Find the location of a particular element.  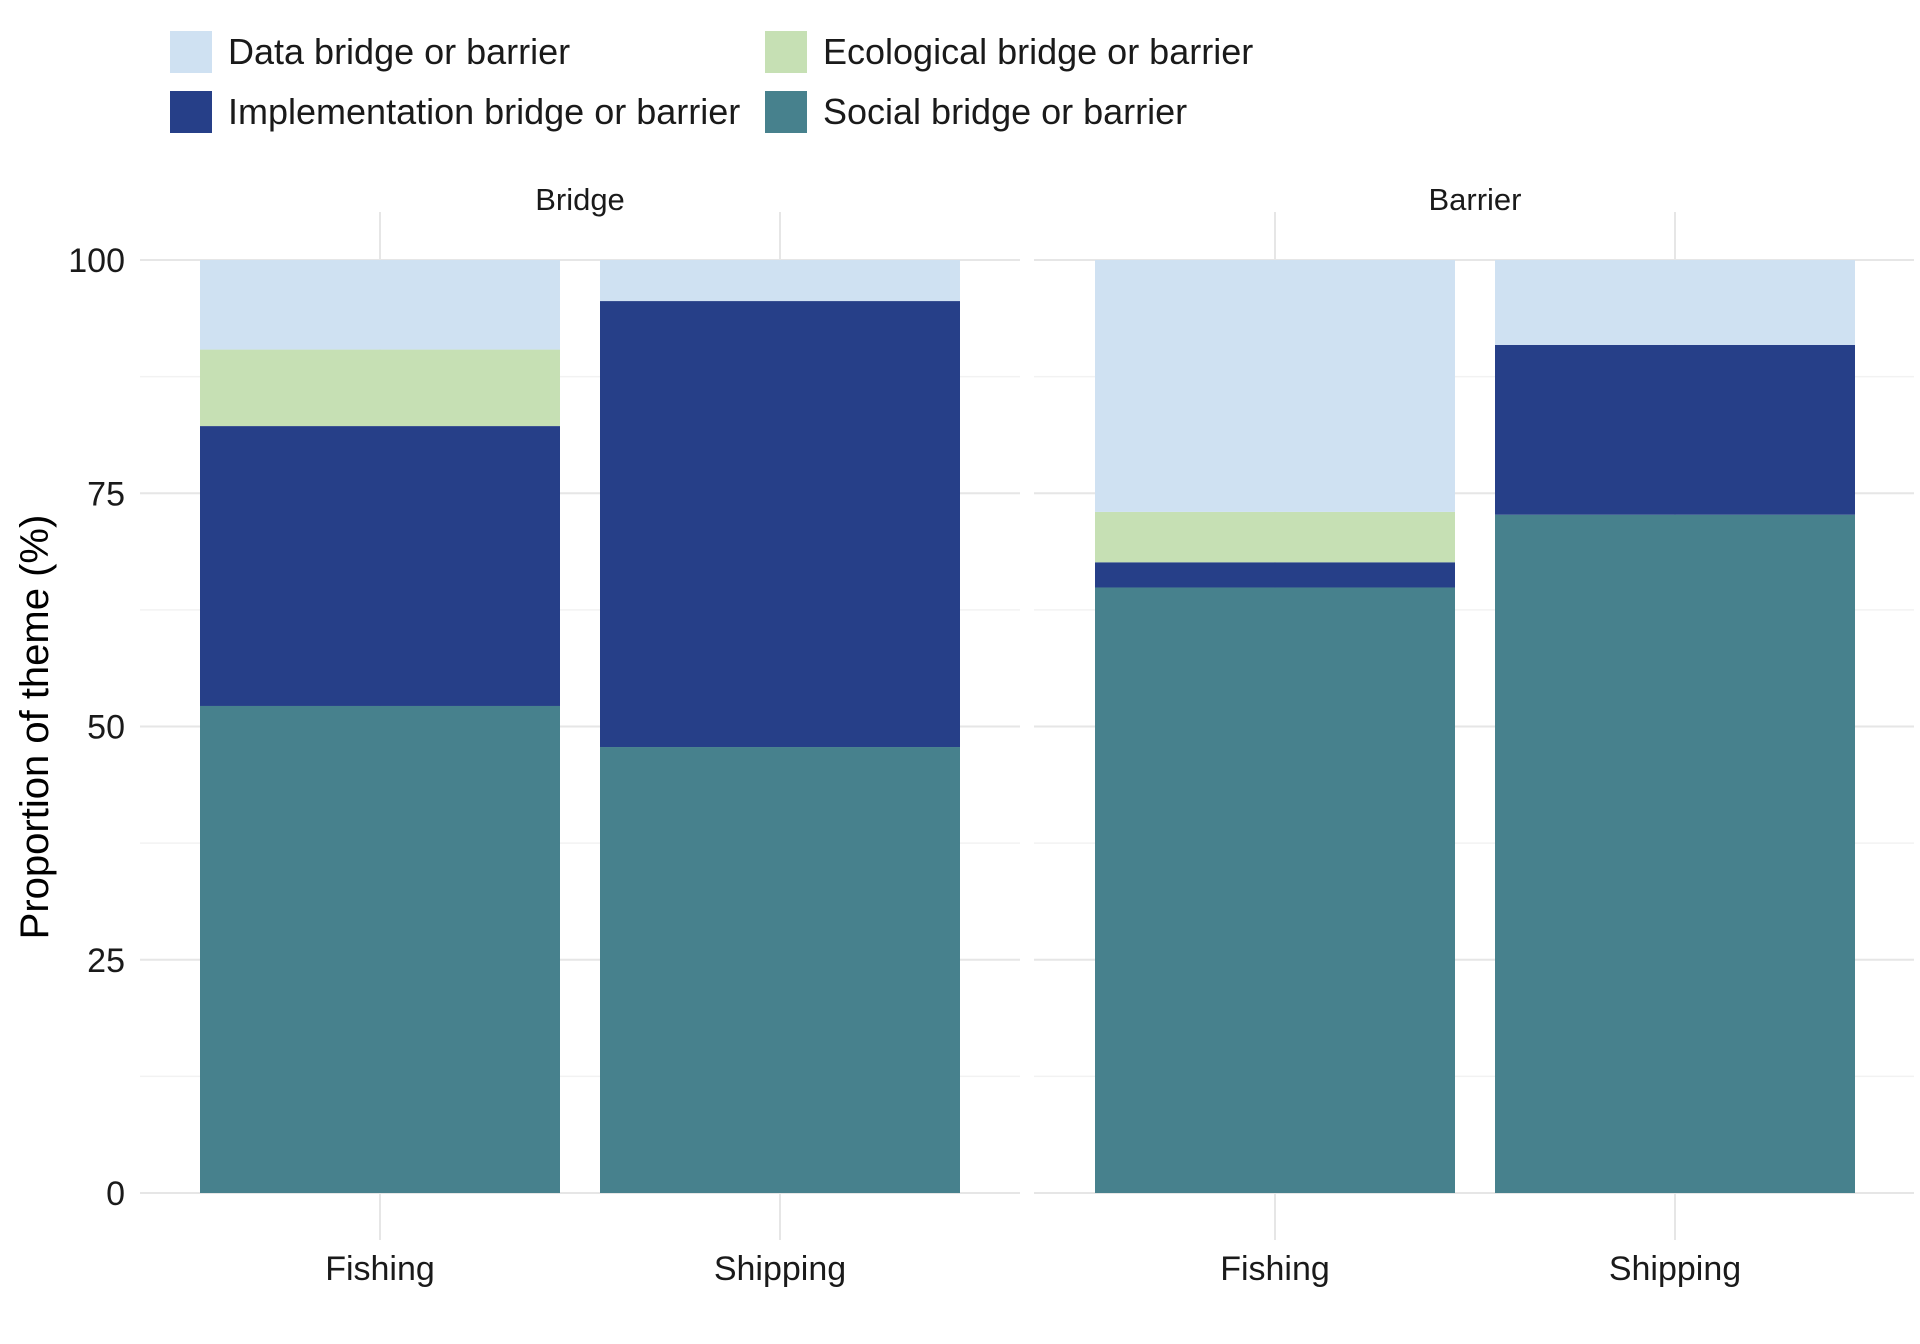

y-tick-label-75: 75 is located at coordinates (106, 494).